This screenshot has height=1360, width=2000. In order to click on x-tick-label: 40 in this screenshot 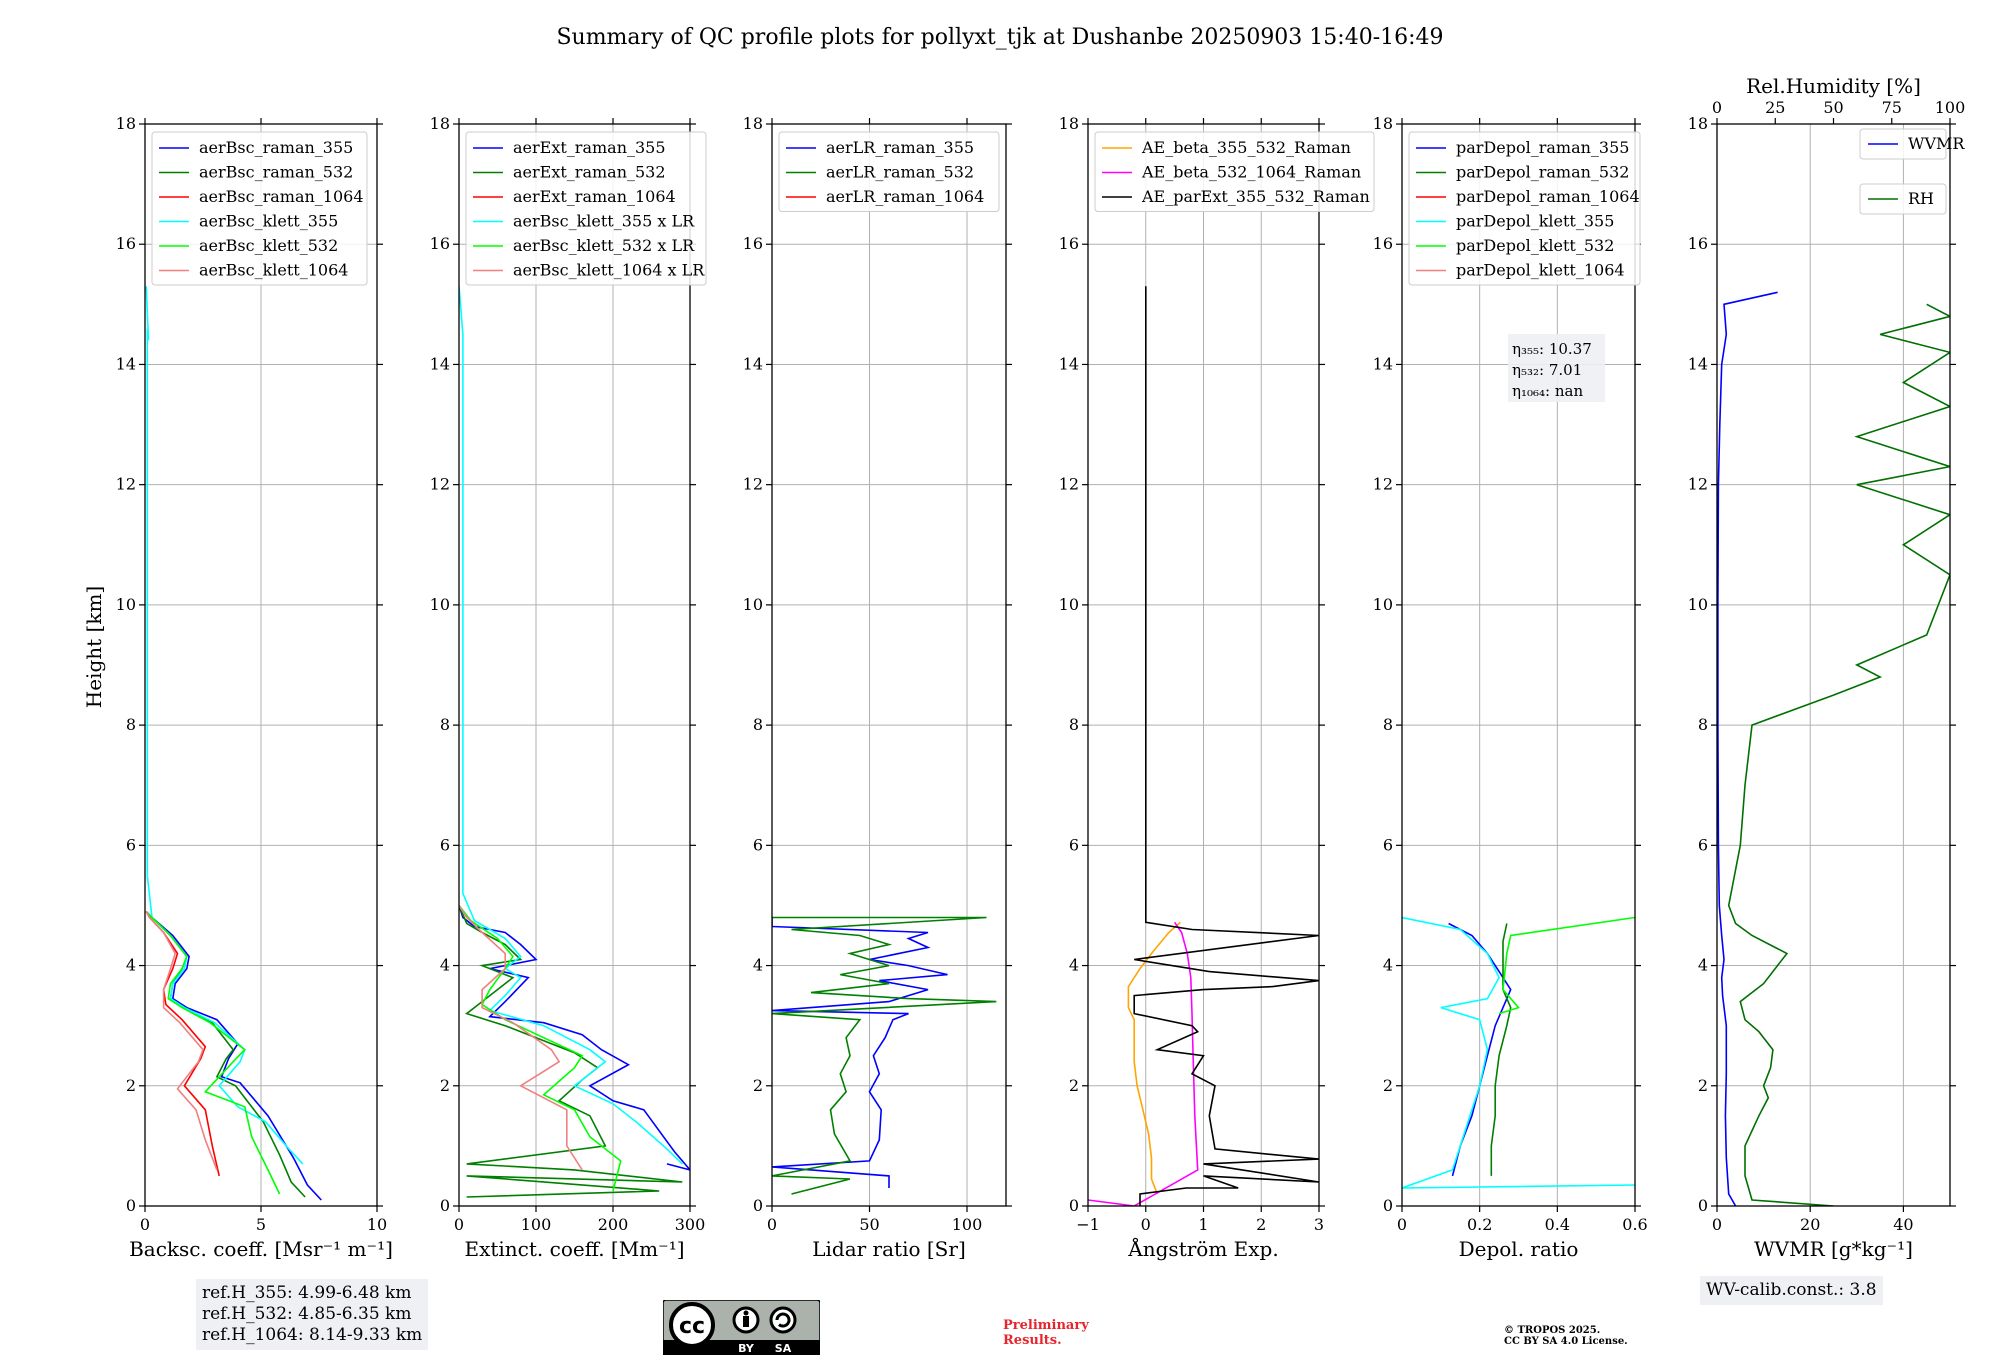, I will do `click(1903, 1224)`.